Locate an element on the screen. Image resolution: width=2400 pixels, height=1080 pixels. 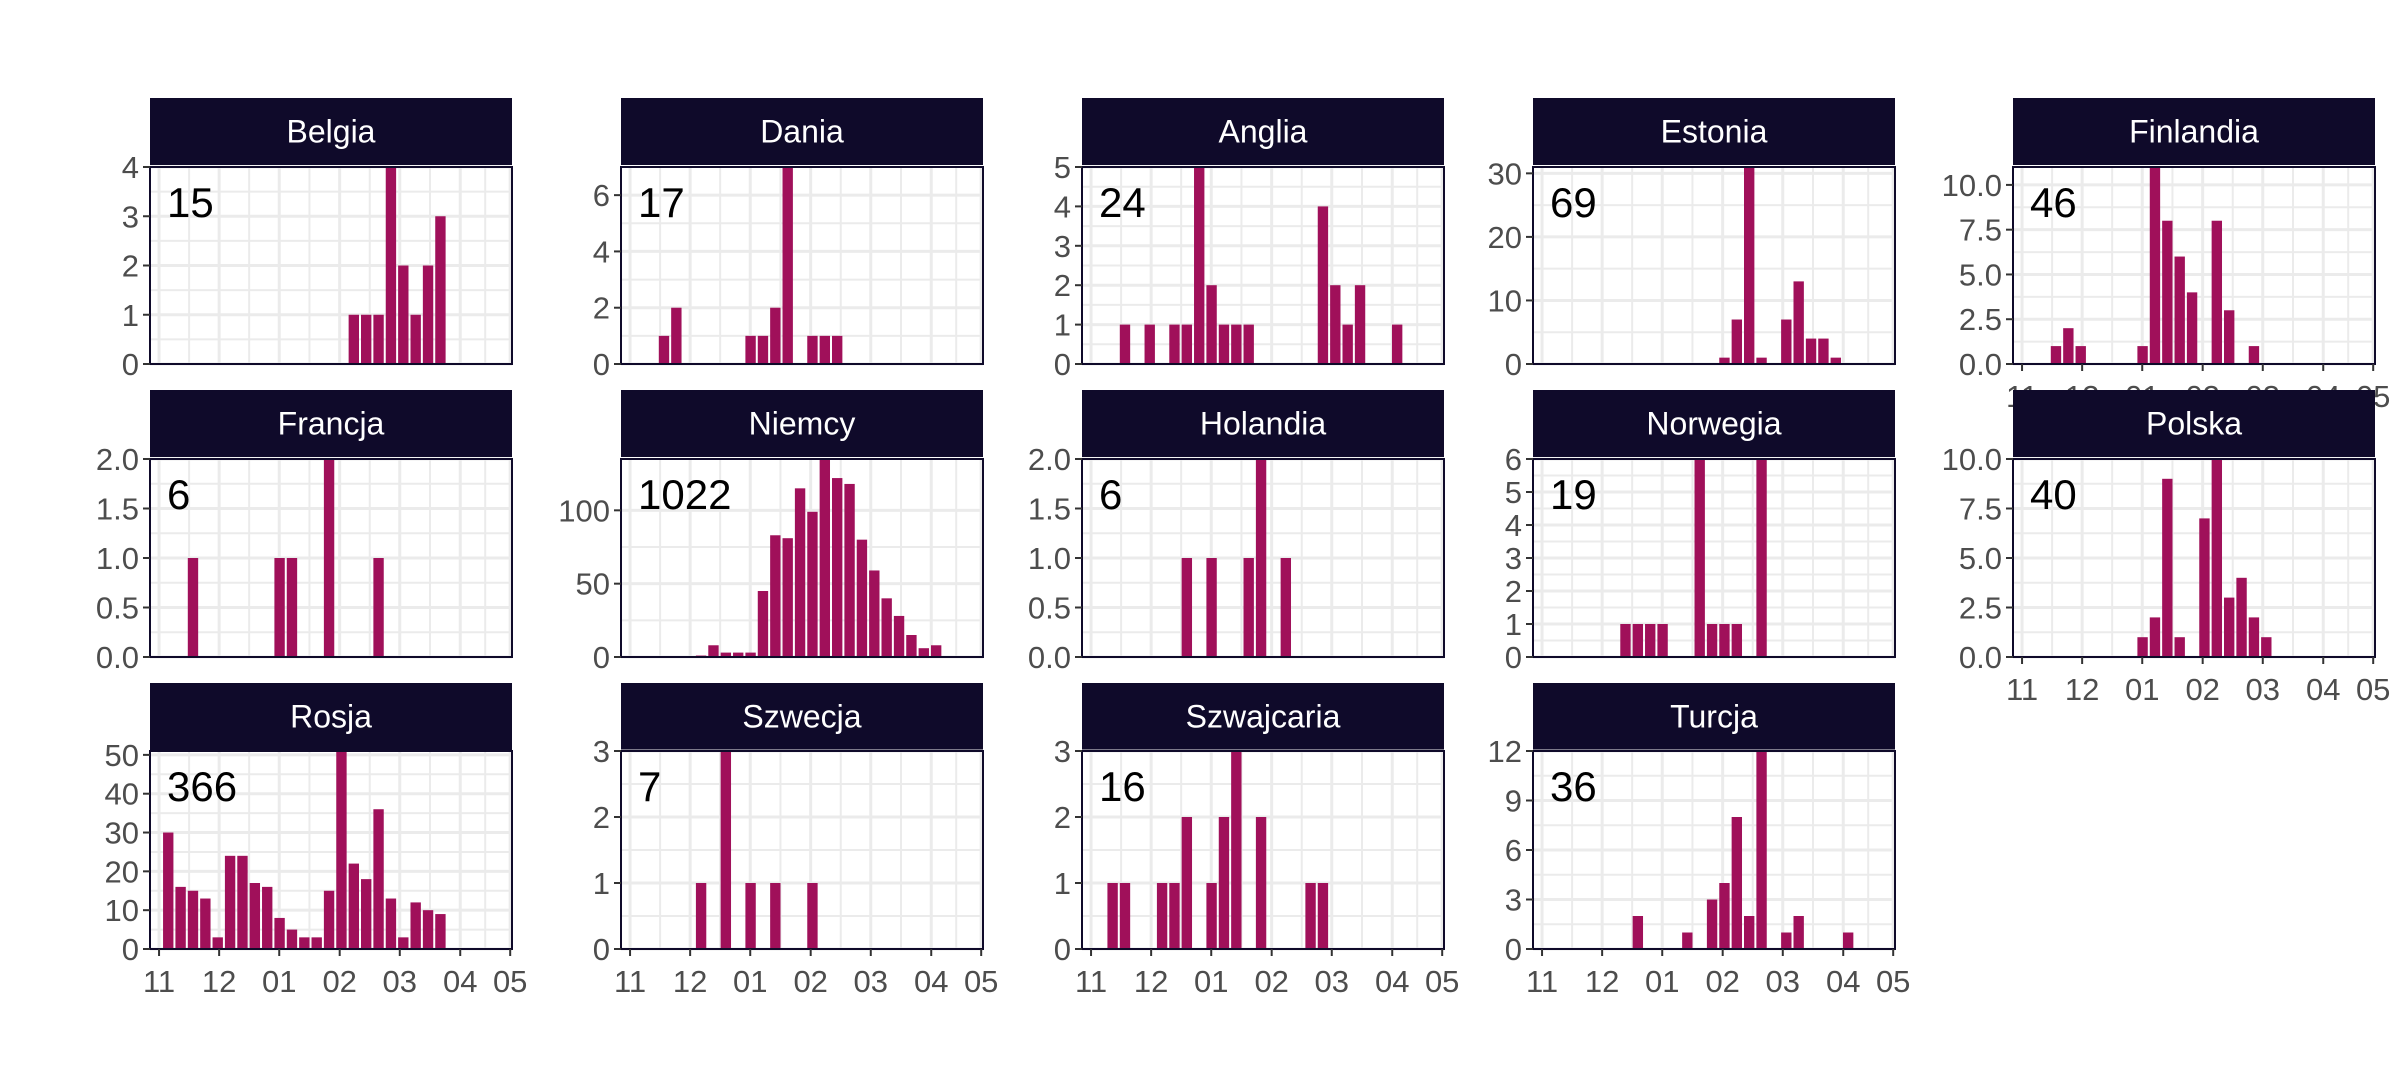
y-tick-label: 0.5 is located at coordinates (1049, 608).